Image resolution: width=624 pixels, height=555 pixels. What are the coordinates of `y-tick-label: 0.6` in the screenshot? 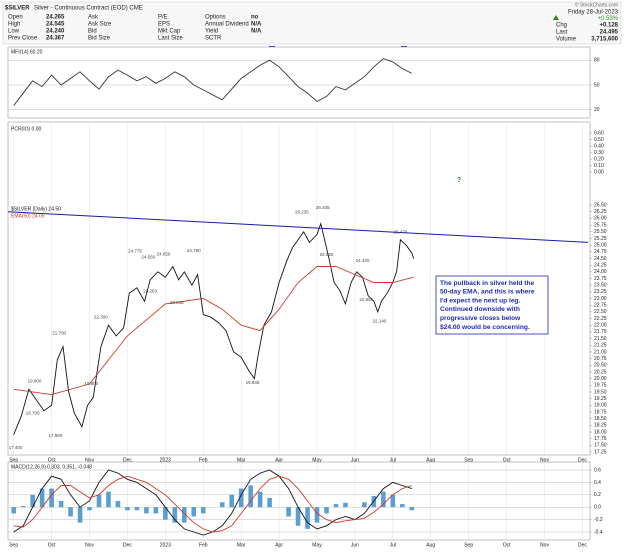 It's located at (597, 470).